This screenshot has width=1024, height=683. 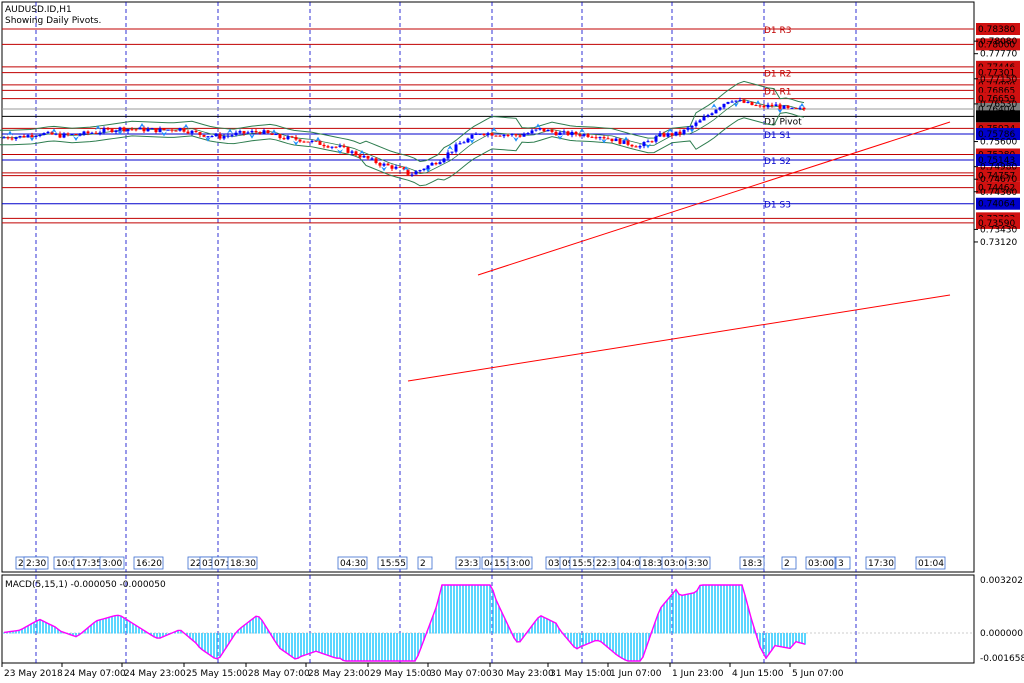 What do you see at coordinates (821, 564) in the screenshot?
I see `time-marker-label: 03:00` at bounding box center [821, 564].